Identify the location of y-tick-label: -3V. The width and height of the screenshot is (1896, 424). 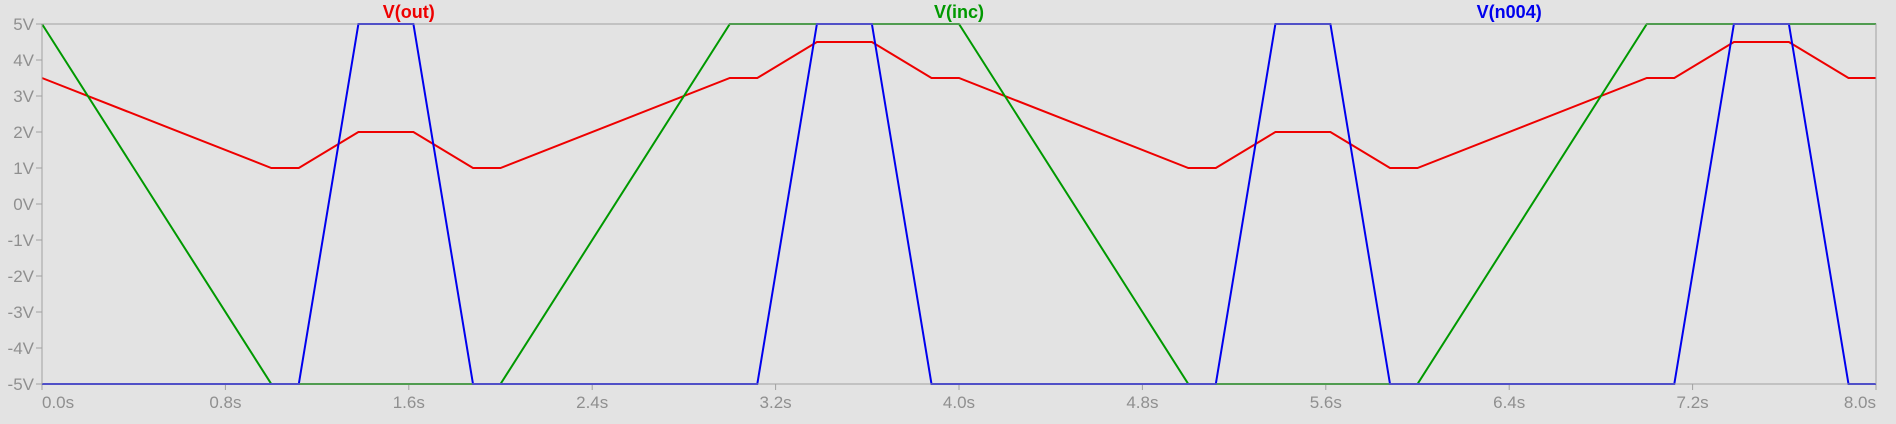
(21, 312).